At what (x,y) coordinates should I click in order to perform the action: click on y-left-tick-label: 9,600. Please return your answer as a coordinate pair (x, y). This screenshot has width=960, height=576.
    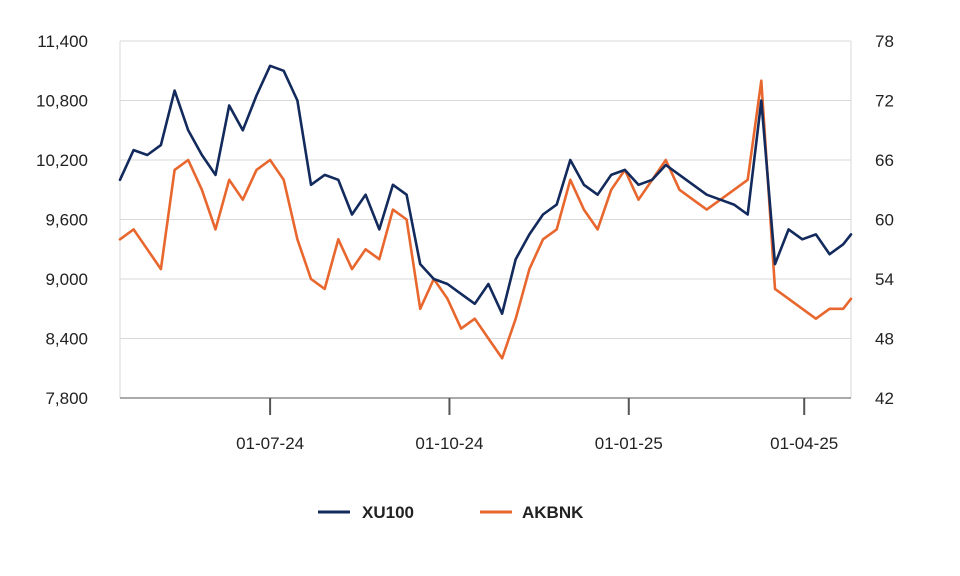
    Looking at the image, I should click on (66, 220).